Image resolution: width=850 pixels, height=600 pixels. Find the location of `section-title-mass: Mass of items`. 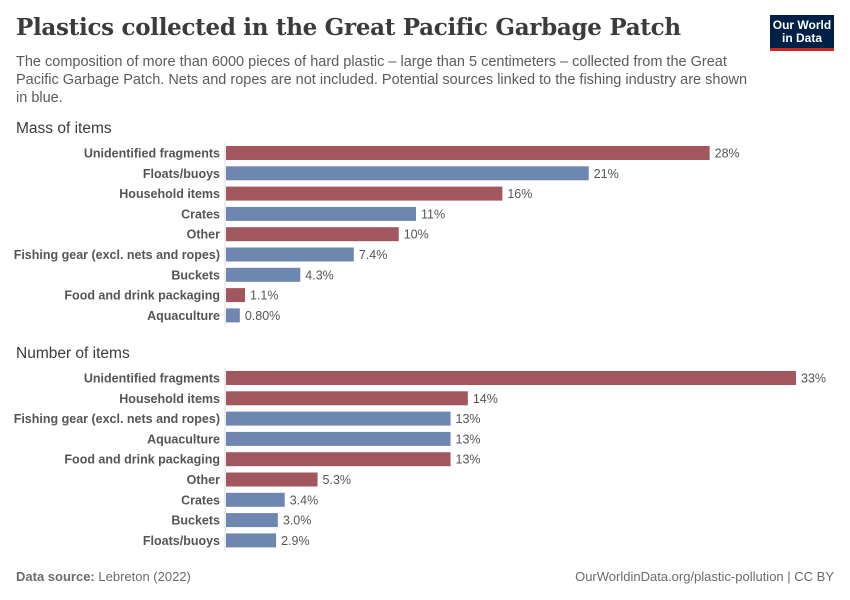

section-title-mass: Mass of items is located at coordinates (64, 128).